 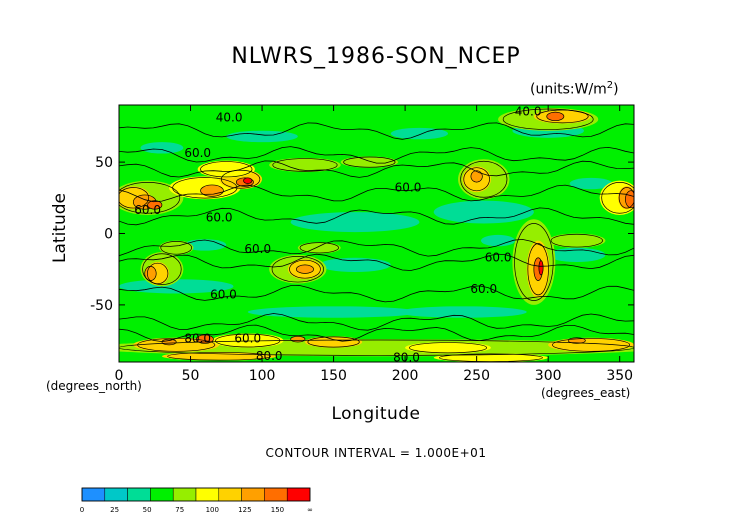 What do you see at coordinates (586, 393) in the screenshot?
I see `x-unit-label: (degrees_east)` at bounding box center [586, 393].